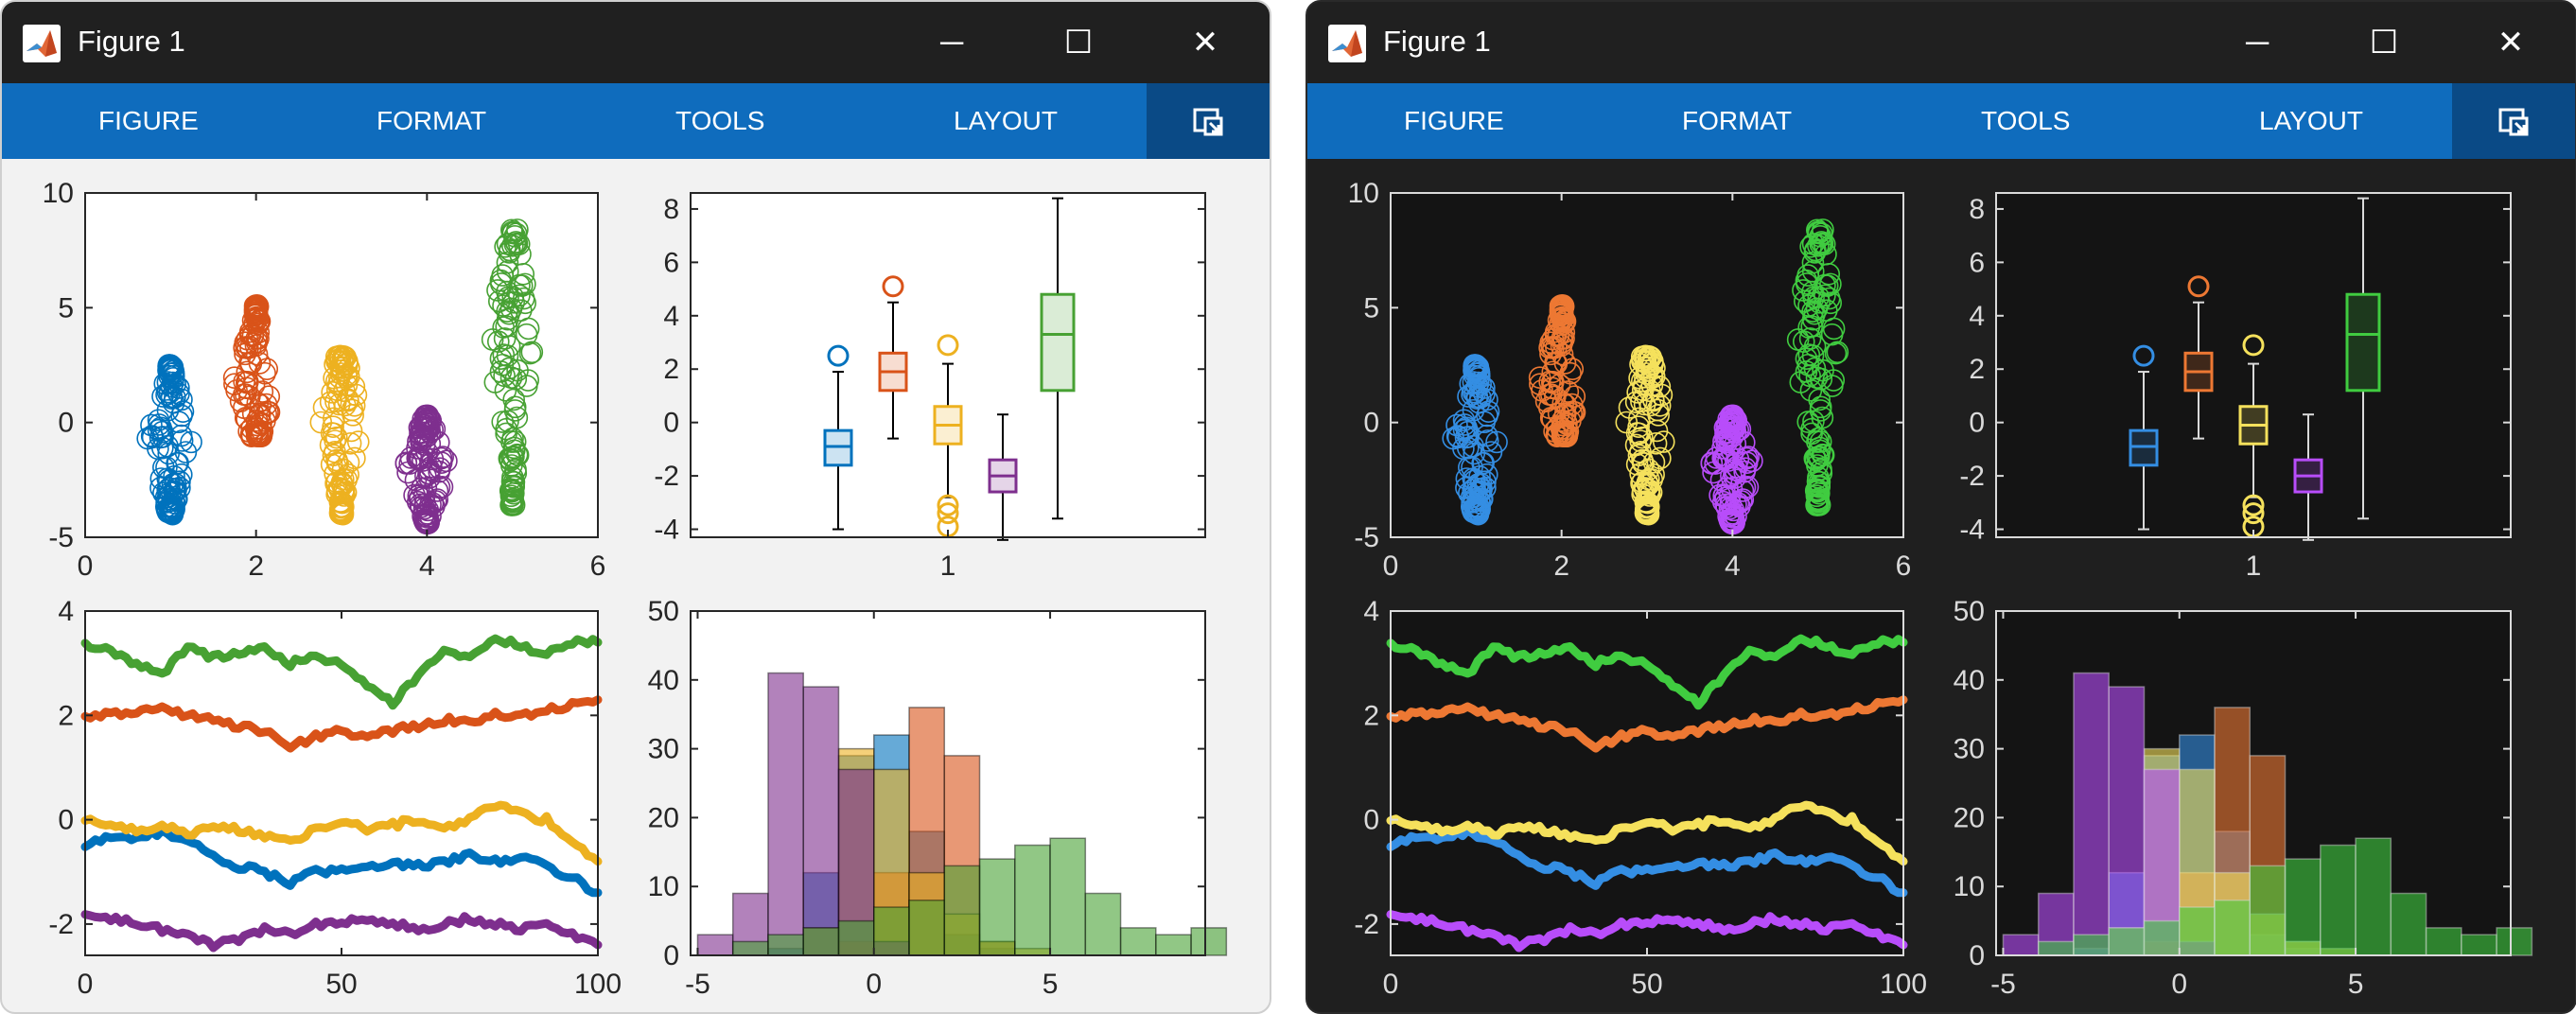 This screenshot has width=2576, height=1014. What do you see at coordinates (1367, 537) in the screenshot?
I see `tick-label: -5` at bounding box center [1367, 537].